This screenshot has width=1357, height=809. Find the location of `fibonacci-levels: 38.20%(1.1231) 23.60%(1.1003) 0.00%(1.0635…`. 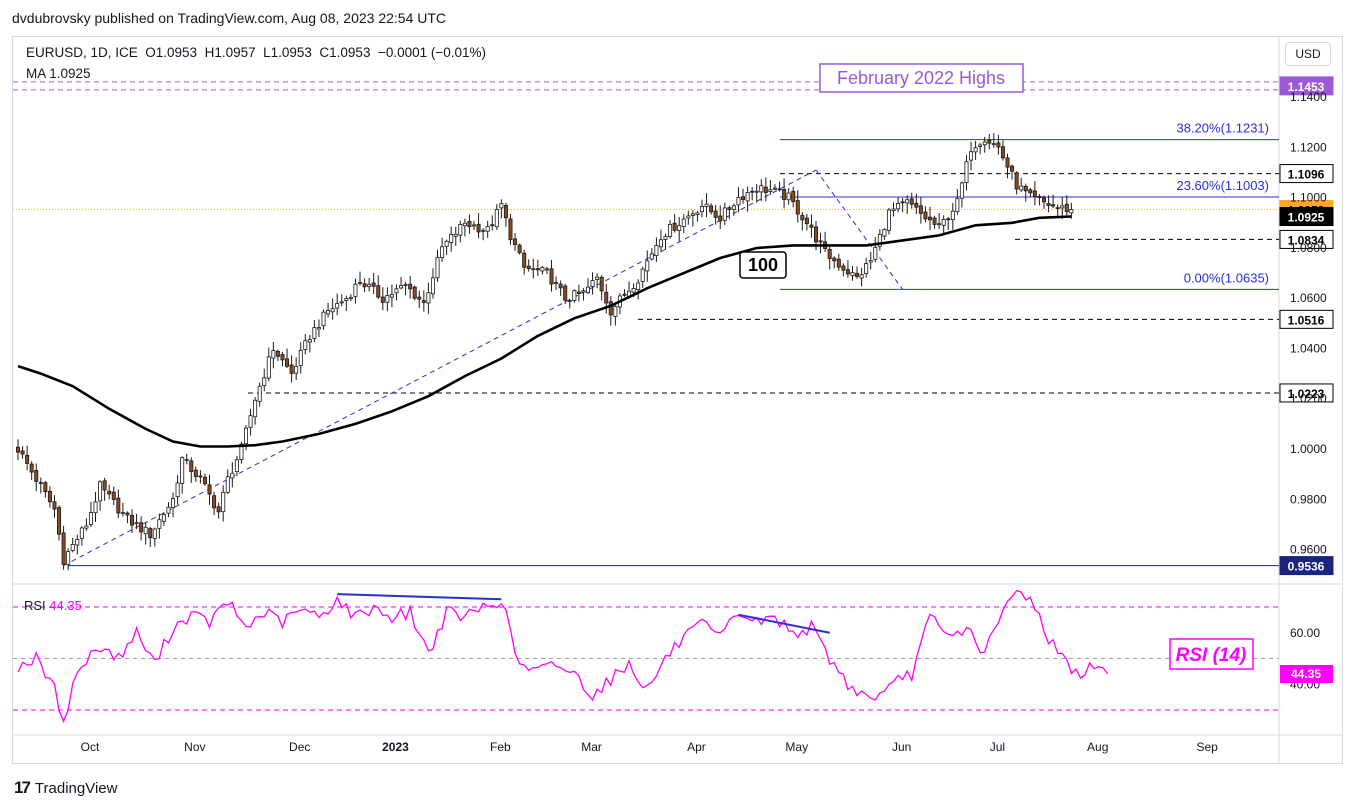

fibonacci-levels: 38.20%(1.1231) 23.60%(1.1003) 0.00%(1.0635… is located at coordinates (1029, 205).